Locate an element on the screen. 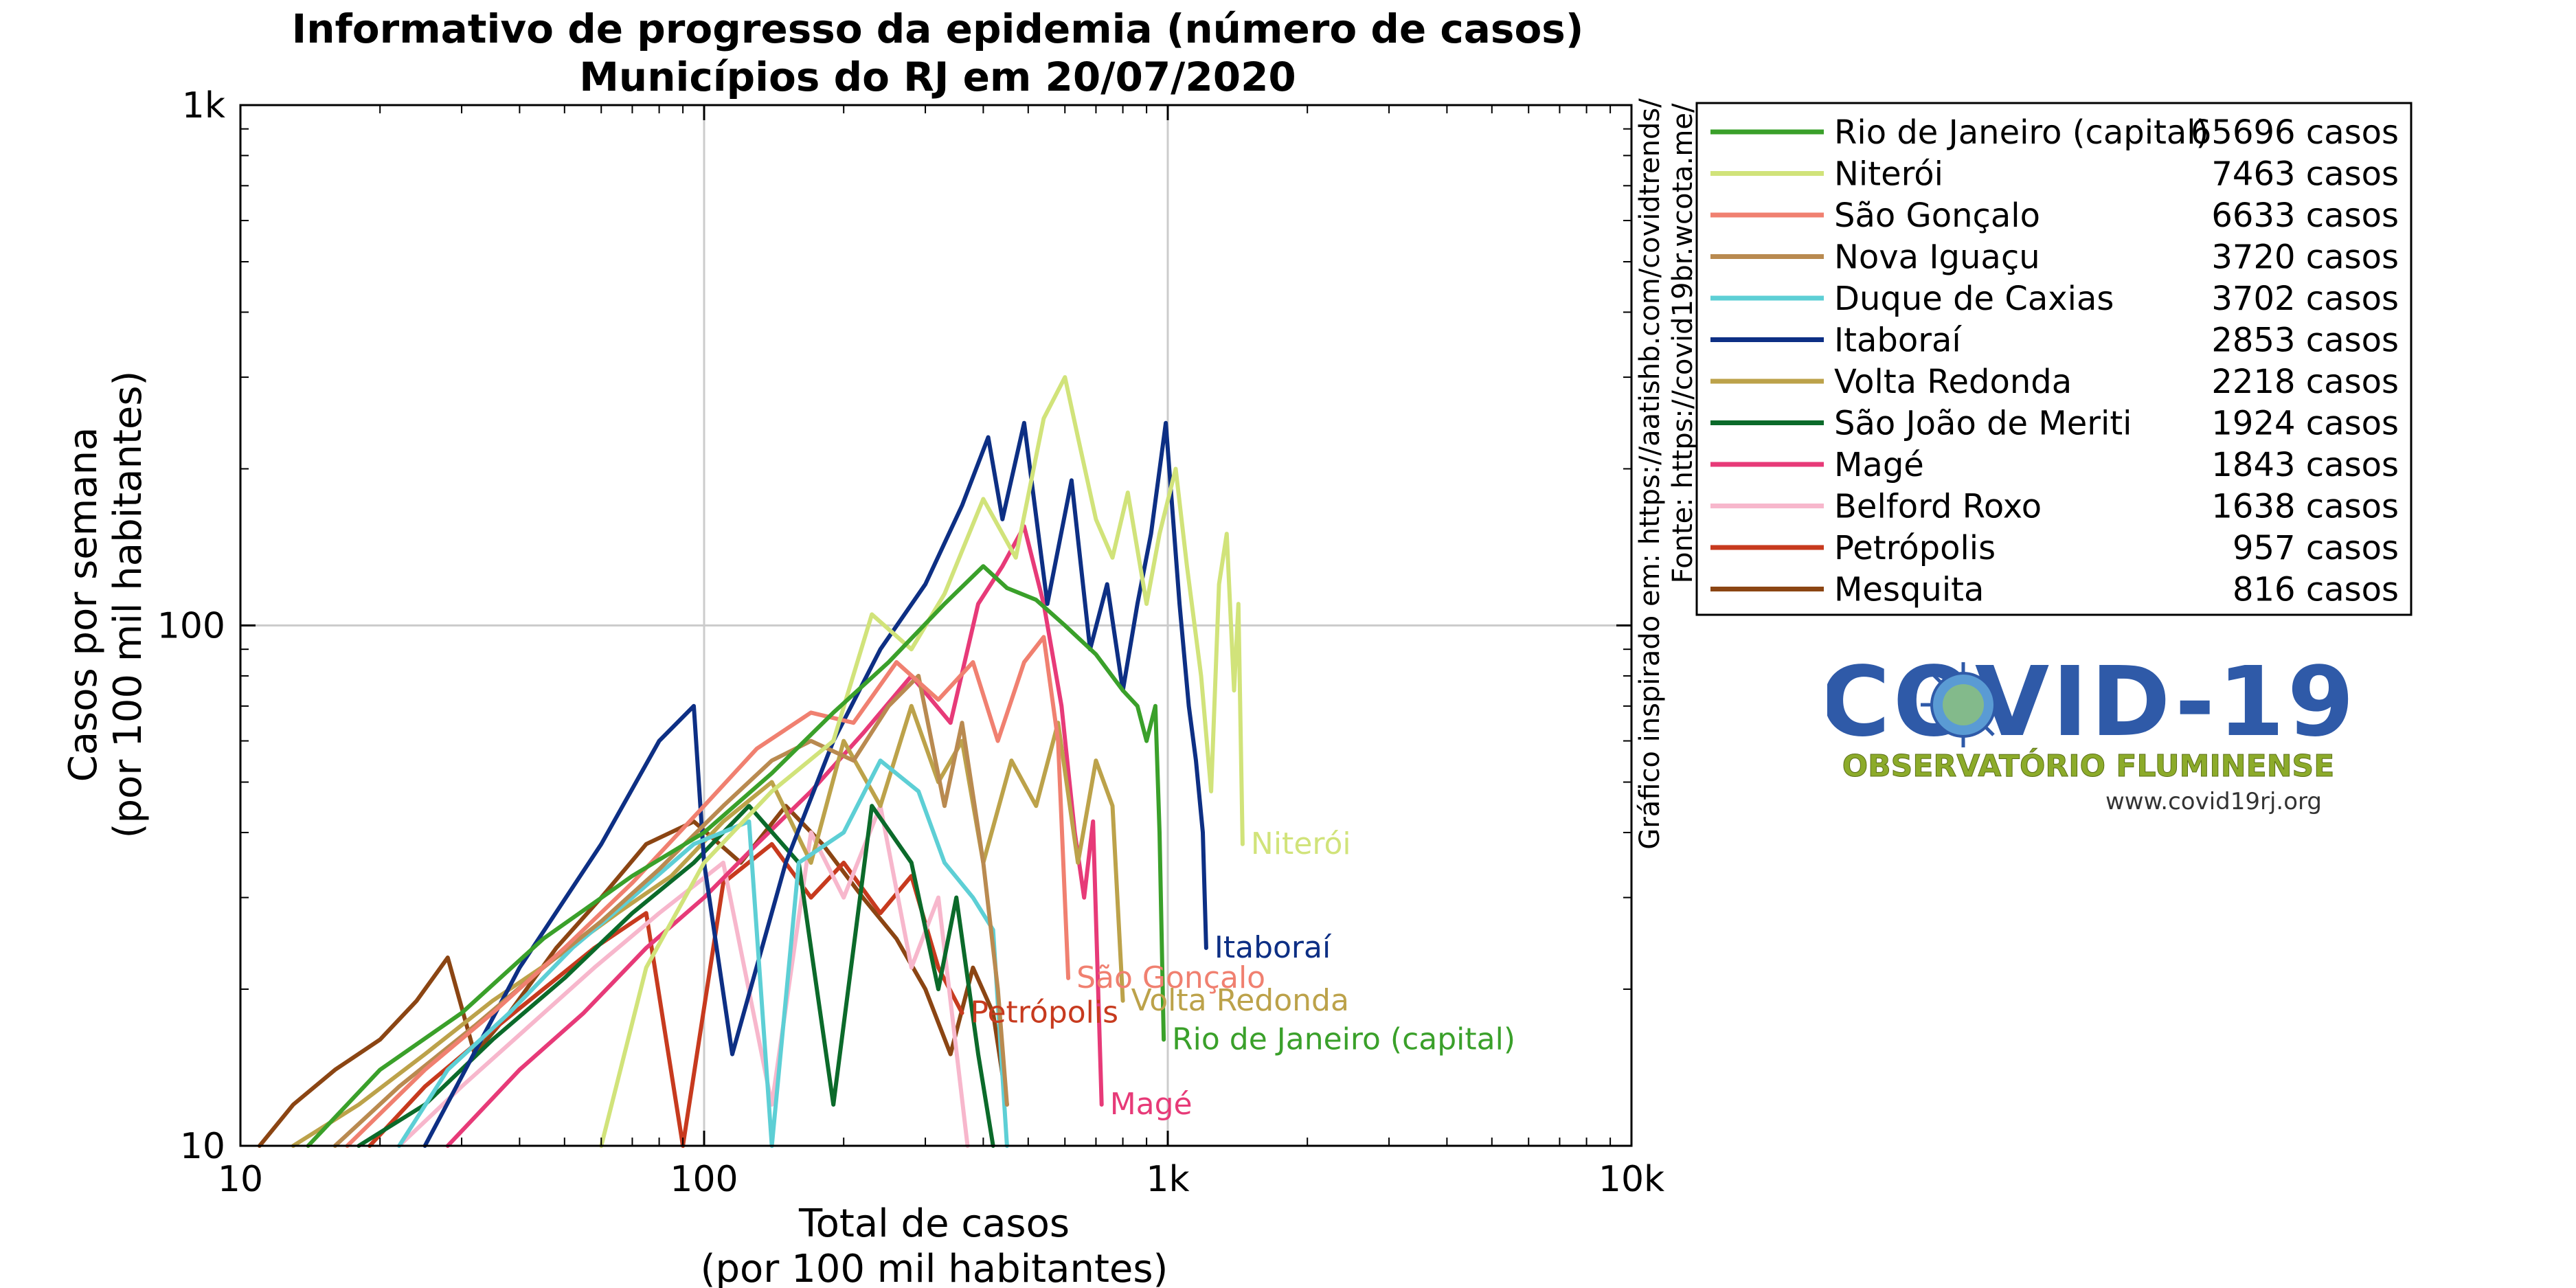 The width and height of the screenshot is (2576, 1288). x-axis-label-units: (por 100 mil habitantes) is located at coordinates (934, 1267).